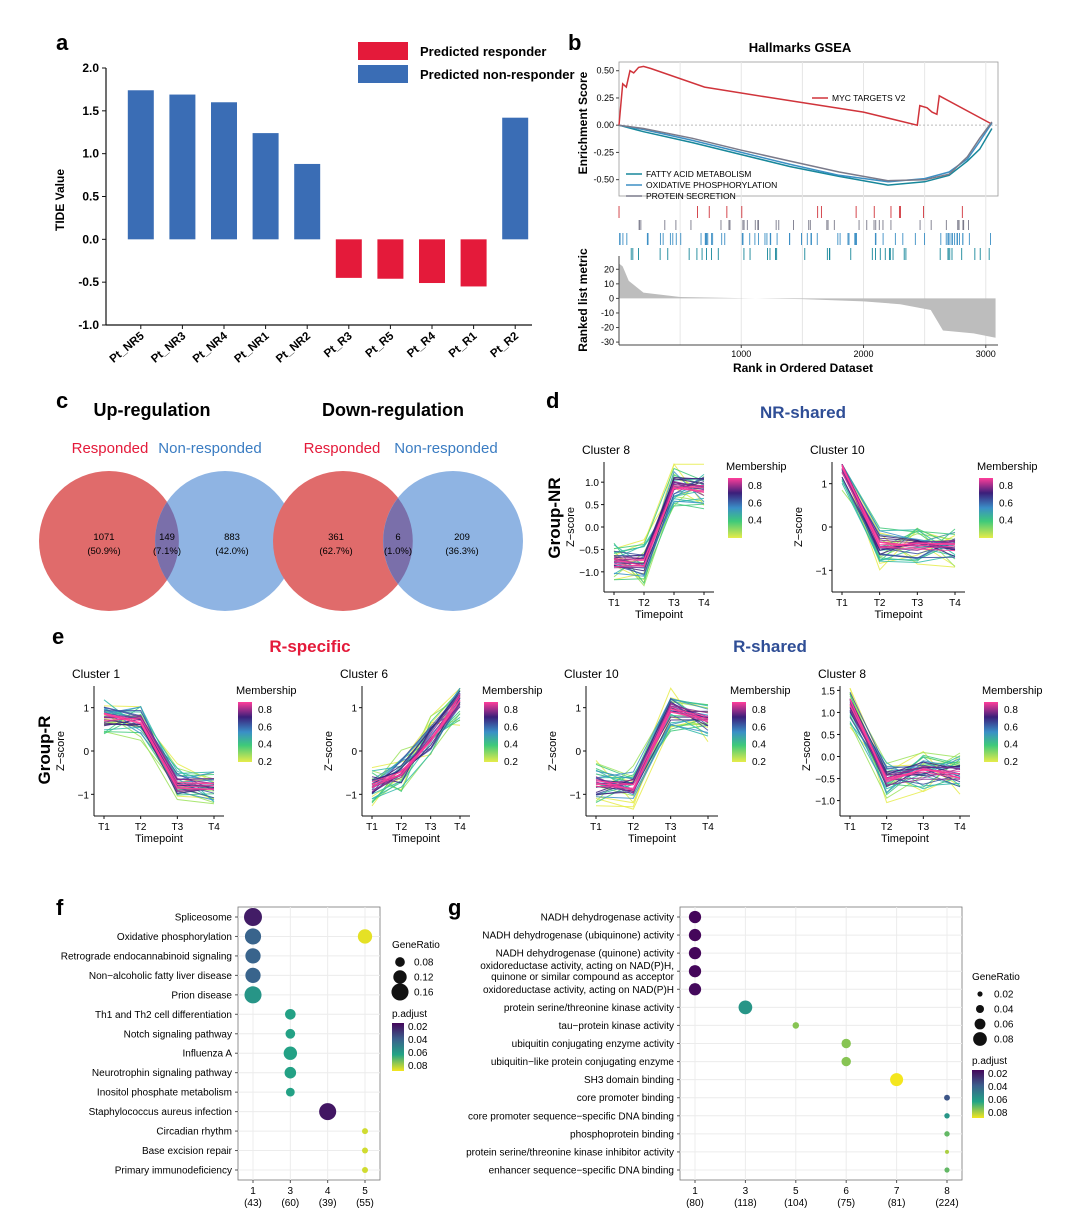 This screenshot has width=1080, height=1222. What do you see at coordinates (60, 200) in the screenshot?
I see `a-y-axis-label: TIDE Value` at bounding box center [60, 200].